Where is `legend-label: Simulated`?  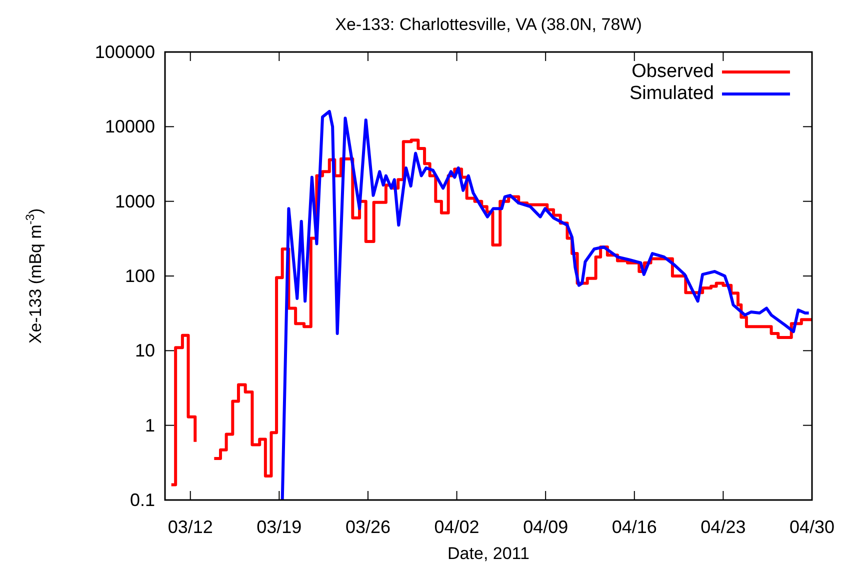
legend-label: Simulated is located at coordinates (672, 93).